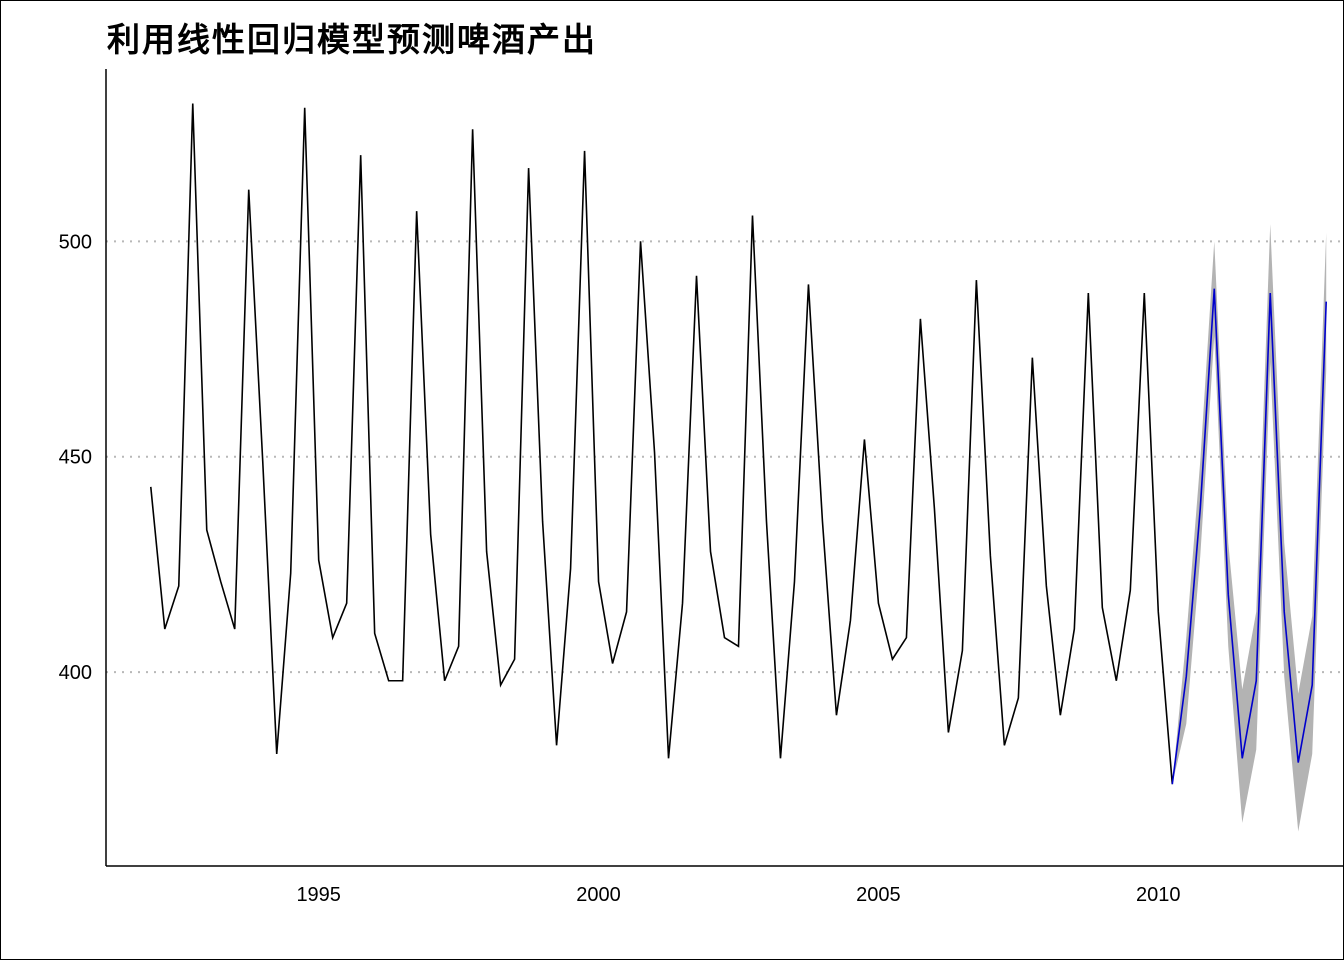  What do you see at coordinates (75, 458) in the screenshot?
I see `y-tick-label-450: 450` at bounding box center [75, 458].